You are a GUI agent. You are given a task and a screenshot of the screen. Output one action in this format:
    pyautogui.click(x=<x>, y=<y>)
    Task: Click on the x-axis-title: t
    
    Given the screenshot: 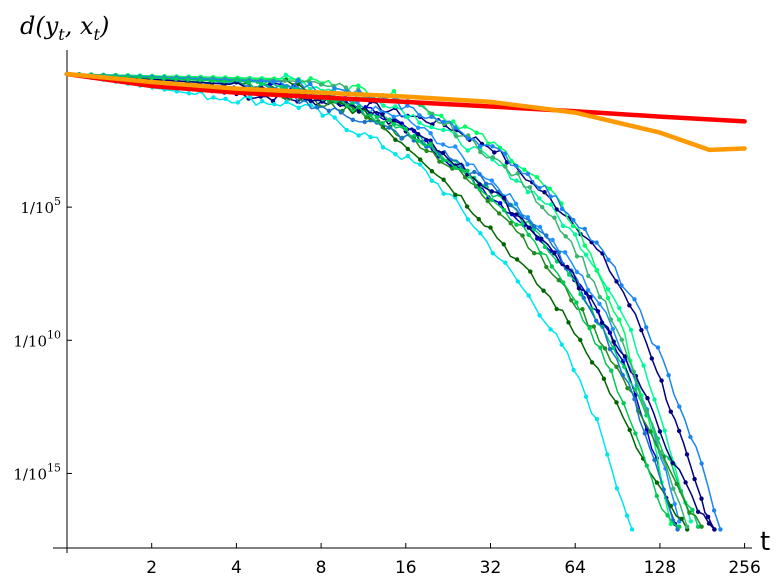 What is the action you would take?
    pyautogui.click(x=765, y=542)
    